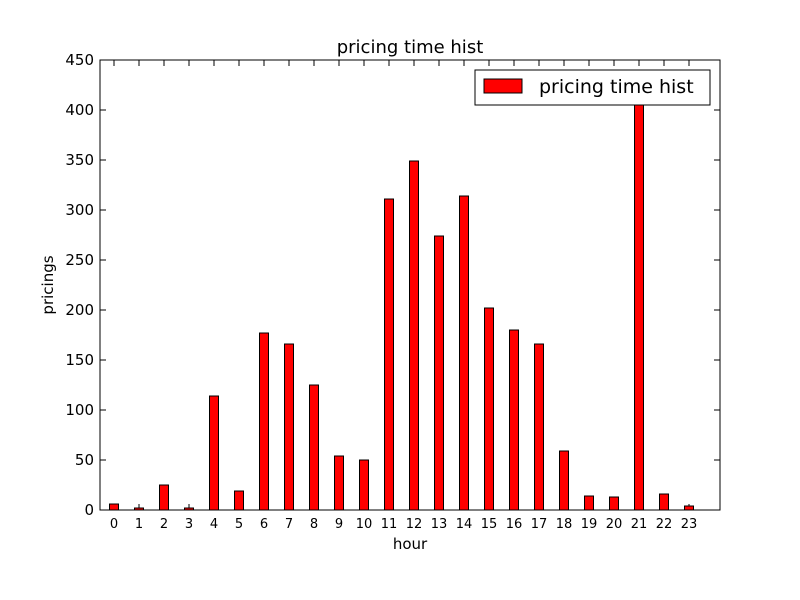 The height and width of the screenshot is (600, 800). I want to click on x-tick-label: 16, so click(514, 524).